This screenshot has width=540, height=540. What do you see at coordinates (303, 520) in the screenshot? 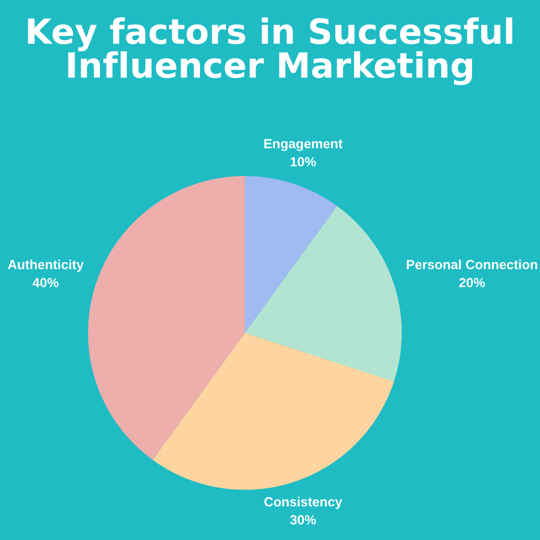
I see `data-label: 30%` at bounding box center [303, 520].